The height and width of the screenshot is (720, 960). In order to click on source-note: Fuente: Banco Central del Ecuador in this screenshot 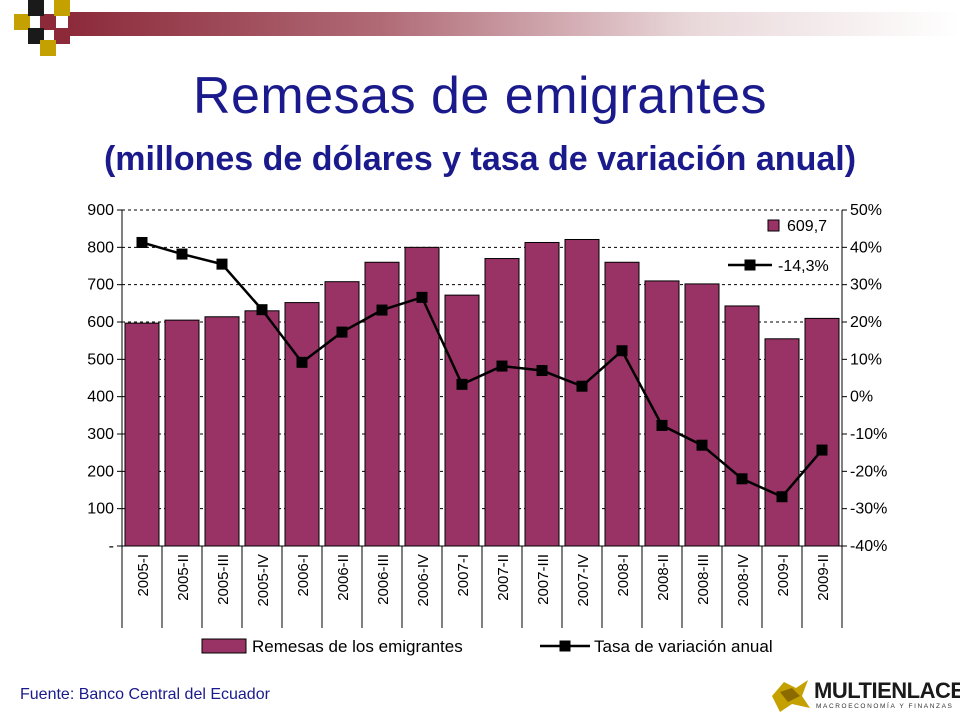, I will do `click(145, 694)`.